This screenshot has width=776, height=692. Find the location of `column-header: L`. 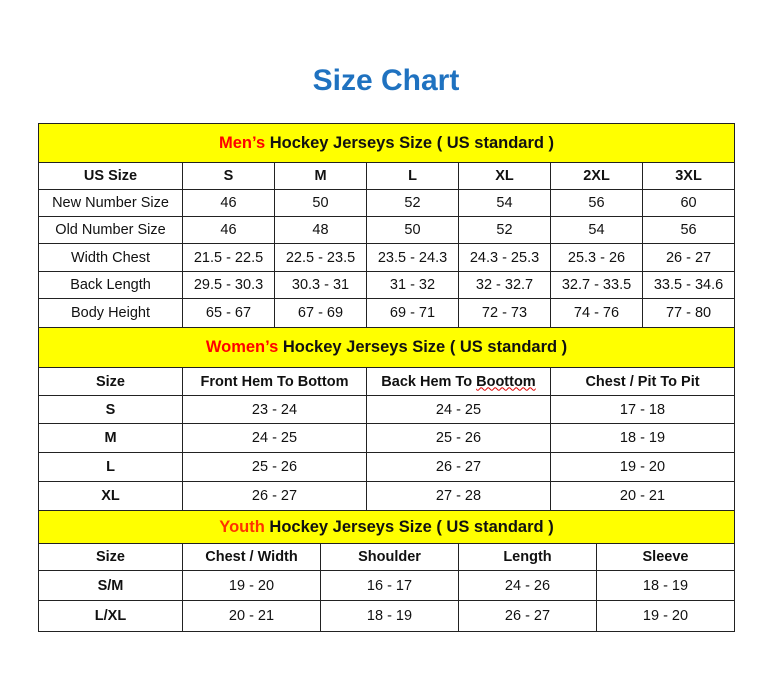

column-header: L is located at coordinates (412, 176).